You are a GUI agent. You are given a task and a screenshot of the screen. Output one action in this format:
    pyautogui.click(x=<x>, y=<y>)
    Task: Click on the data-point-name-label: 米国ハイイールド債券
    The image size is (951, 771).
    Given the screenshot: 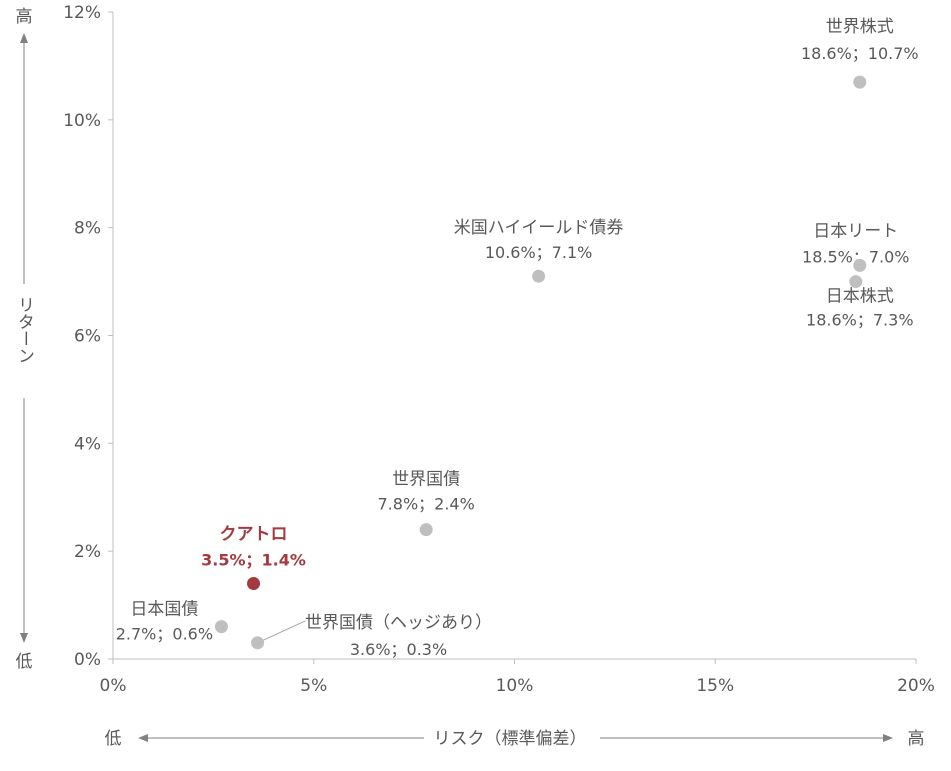 What is the action you would take?
    pyautogui.click(x=539, y=228)
    